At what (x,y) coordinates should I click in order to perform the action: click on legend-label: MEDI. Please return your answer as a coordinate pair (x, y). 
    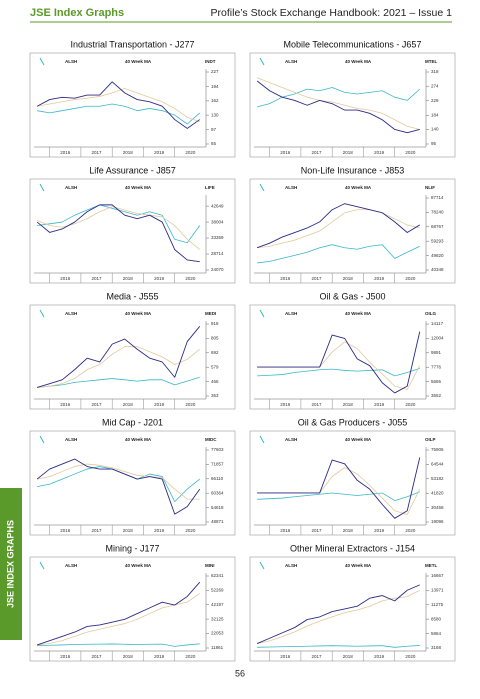
    Looking at the image, I should click on (210, 313).